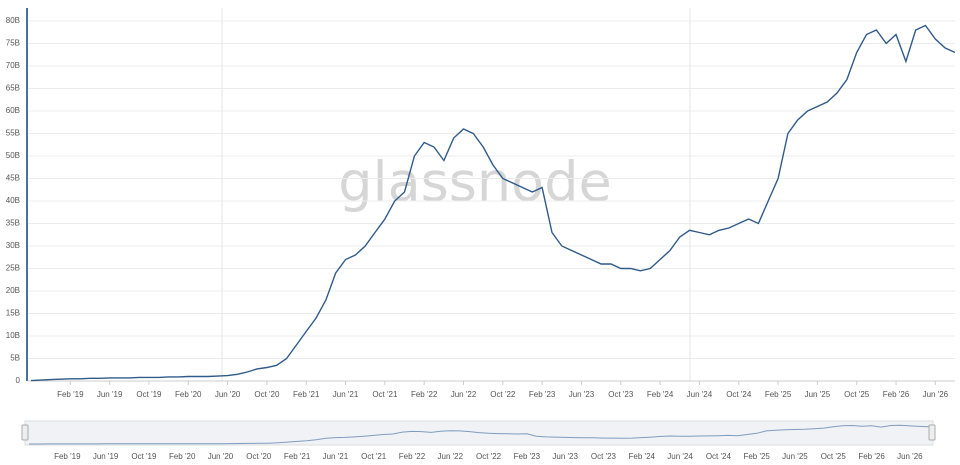 The width and height of the screenshot is (960, 465). I want to click on y-tick-label: 50B, so click(13, 155).